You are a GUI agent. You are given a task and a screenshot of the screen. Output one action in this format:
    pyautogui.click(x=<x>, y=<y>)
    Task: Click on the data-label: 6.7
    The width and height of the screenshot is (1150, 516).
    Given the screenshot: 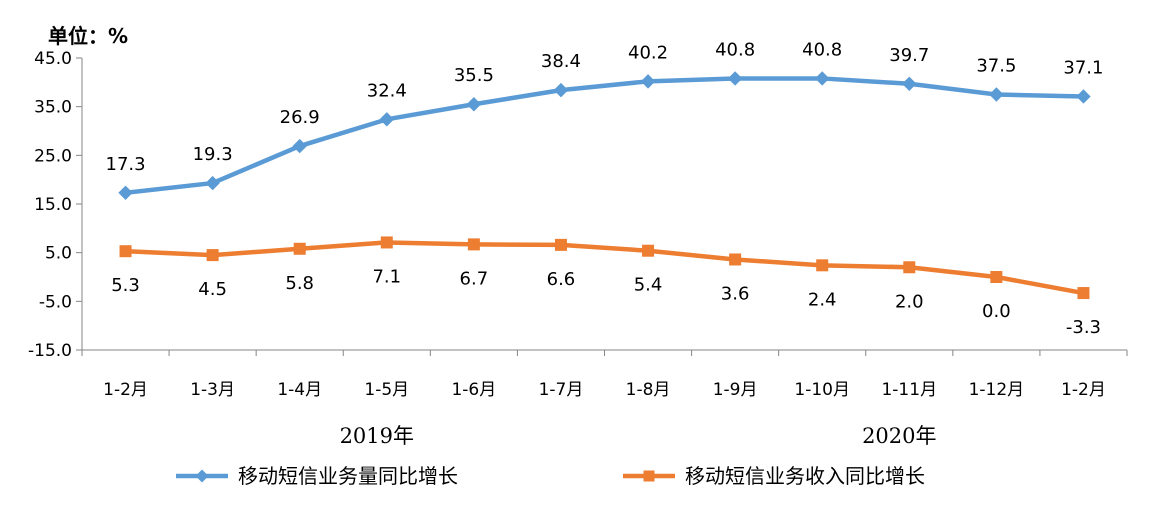 What is the action you would take?
    pyautogui.click(x=474, y=278)
    